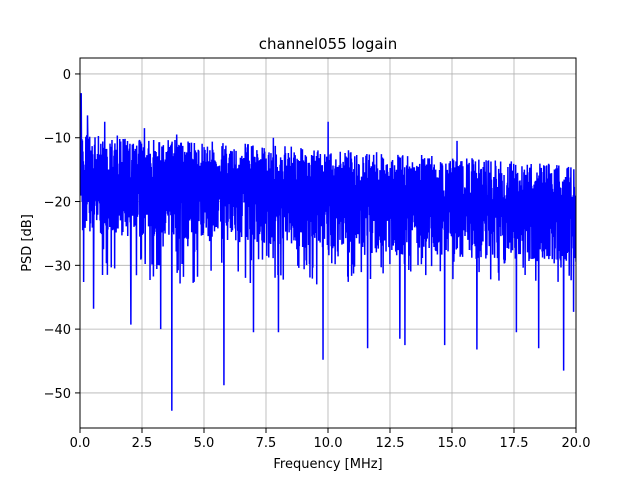 The image size is (640, 480). Describe the element at coordinates (390, 443) in the screenshot. I see `x-tick-label: 12.5` at that location.